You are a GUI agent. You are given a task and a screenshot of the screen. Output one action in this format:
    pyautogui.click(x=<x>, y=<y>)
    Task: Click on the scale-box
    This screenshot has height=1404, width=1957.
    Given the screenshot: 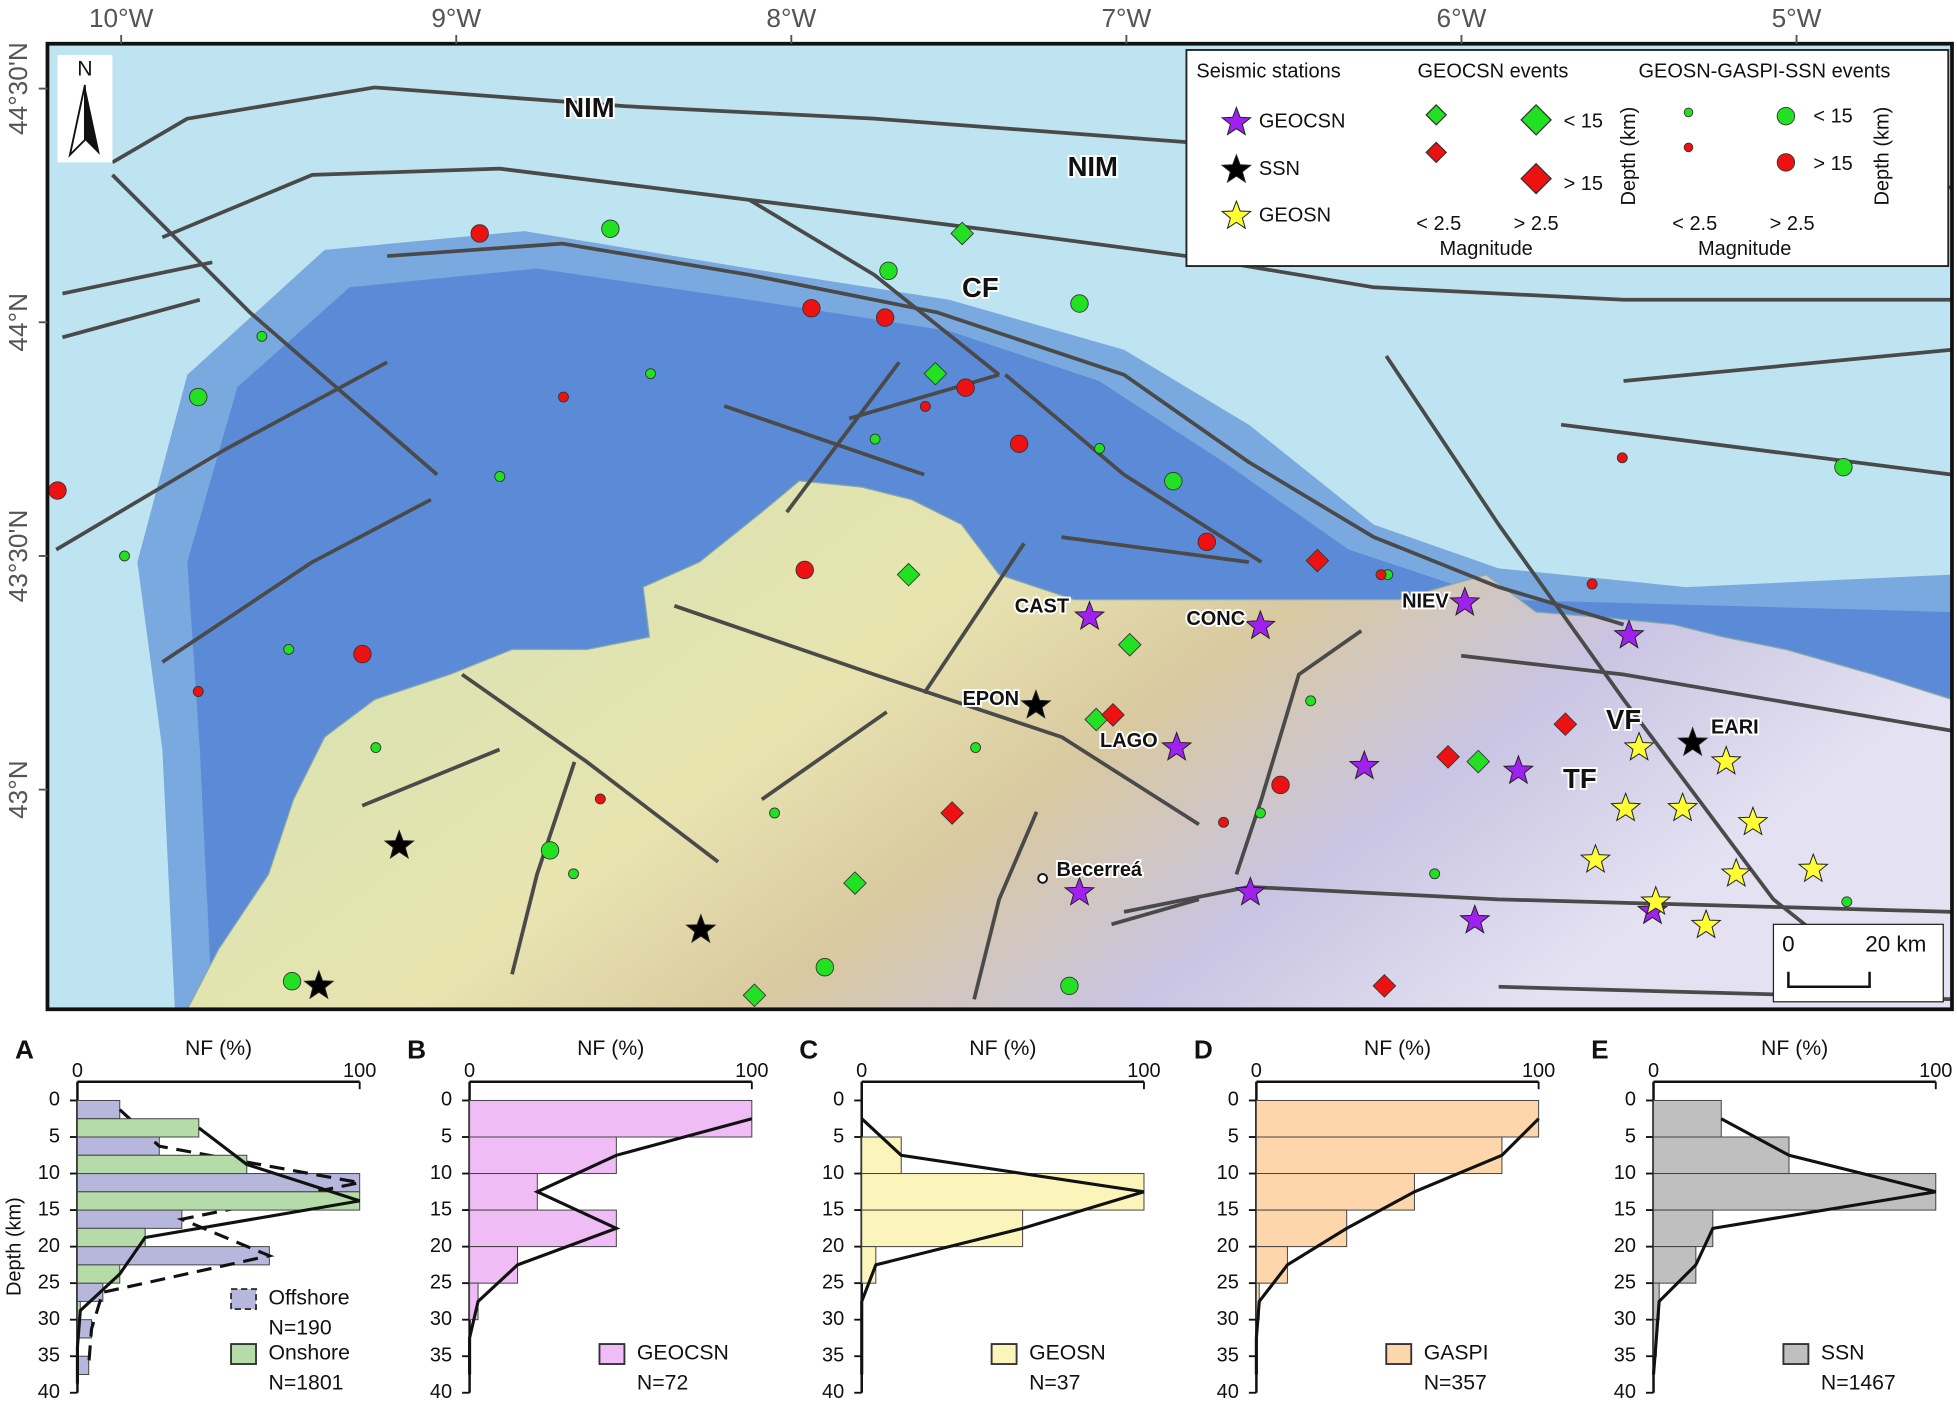 What is the action you would take?
    pyautogui.click(x=1858, y=963)
    